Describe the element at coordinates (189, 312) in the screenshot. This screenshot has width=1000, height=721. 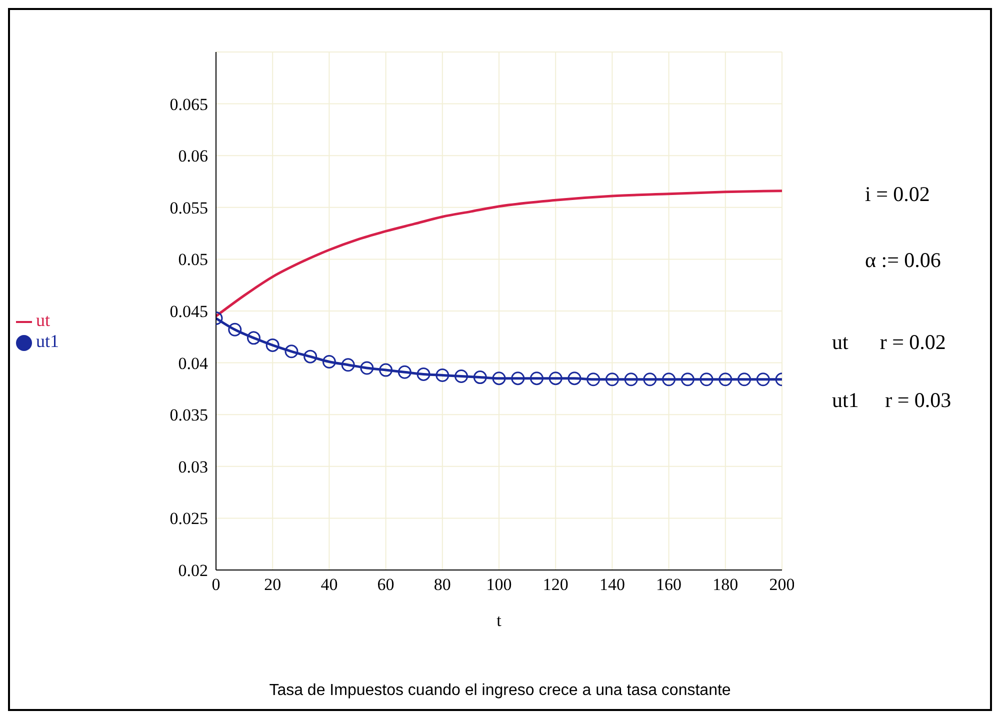
I see `y-tick-label: 0.045` at that location.